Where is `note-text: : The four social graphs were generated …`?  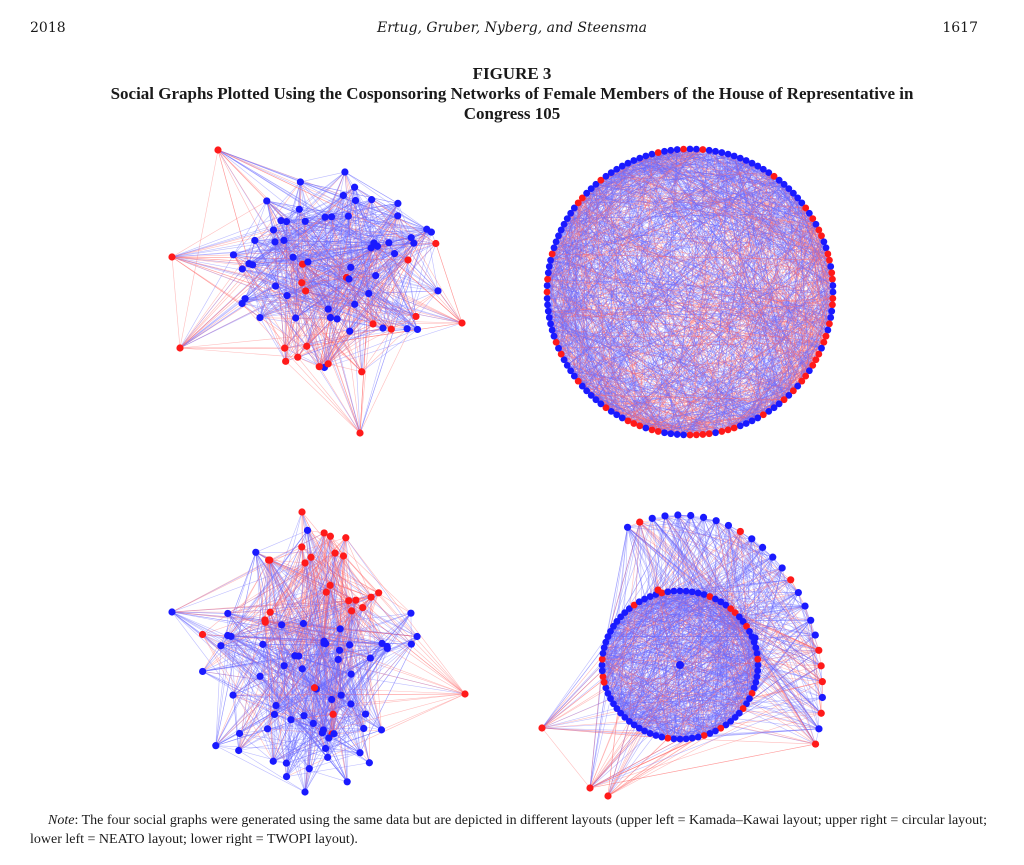
note-text: : The four social graphs were generated … is located at coordinates (508, 830).